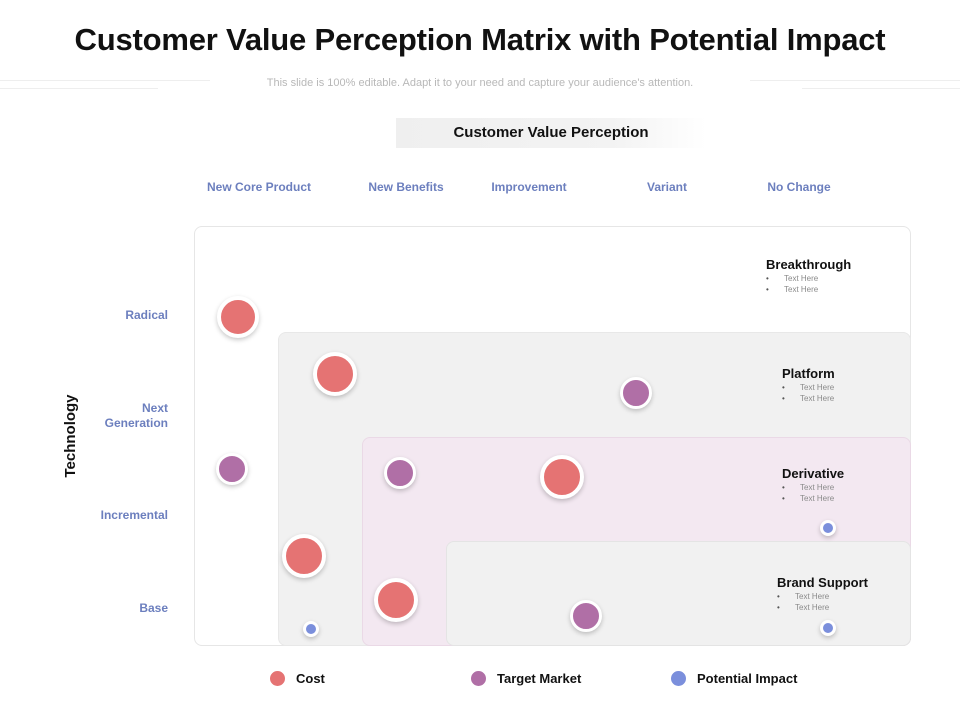 This screenshot has height=720, width=960. I want to click on legend-dot-target-market, so click(478, 678).